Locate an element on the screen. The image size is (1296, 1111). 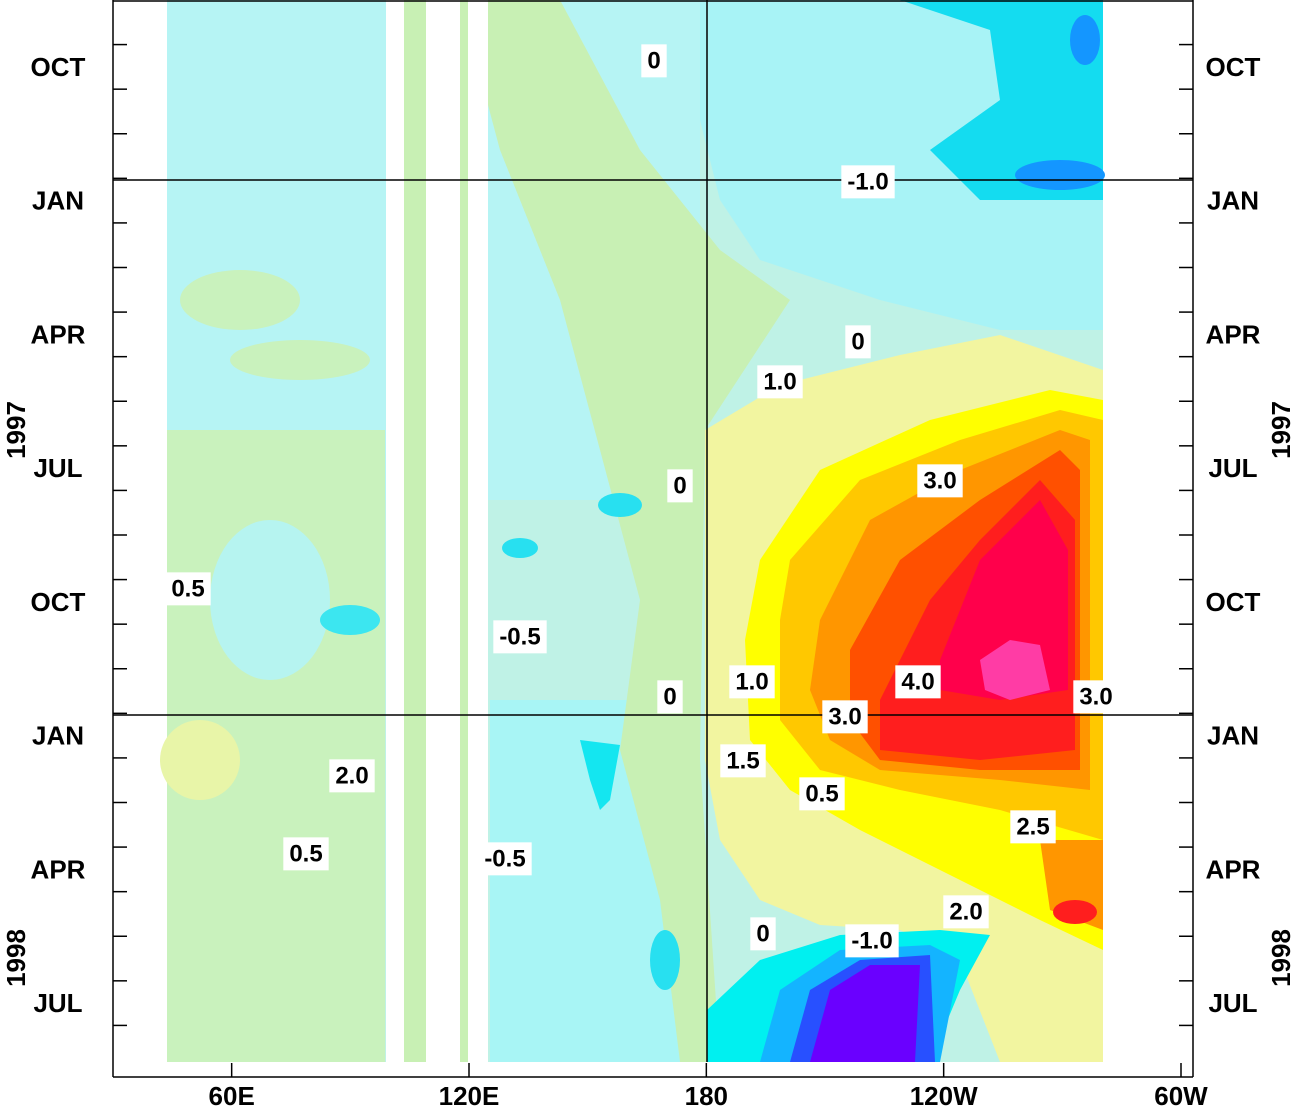
x-tick-label: 120W is located at coordinates (944, 1096).